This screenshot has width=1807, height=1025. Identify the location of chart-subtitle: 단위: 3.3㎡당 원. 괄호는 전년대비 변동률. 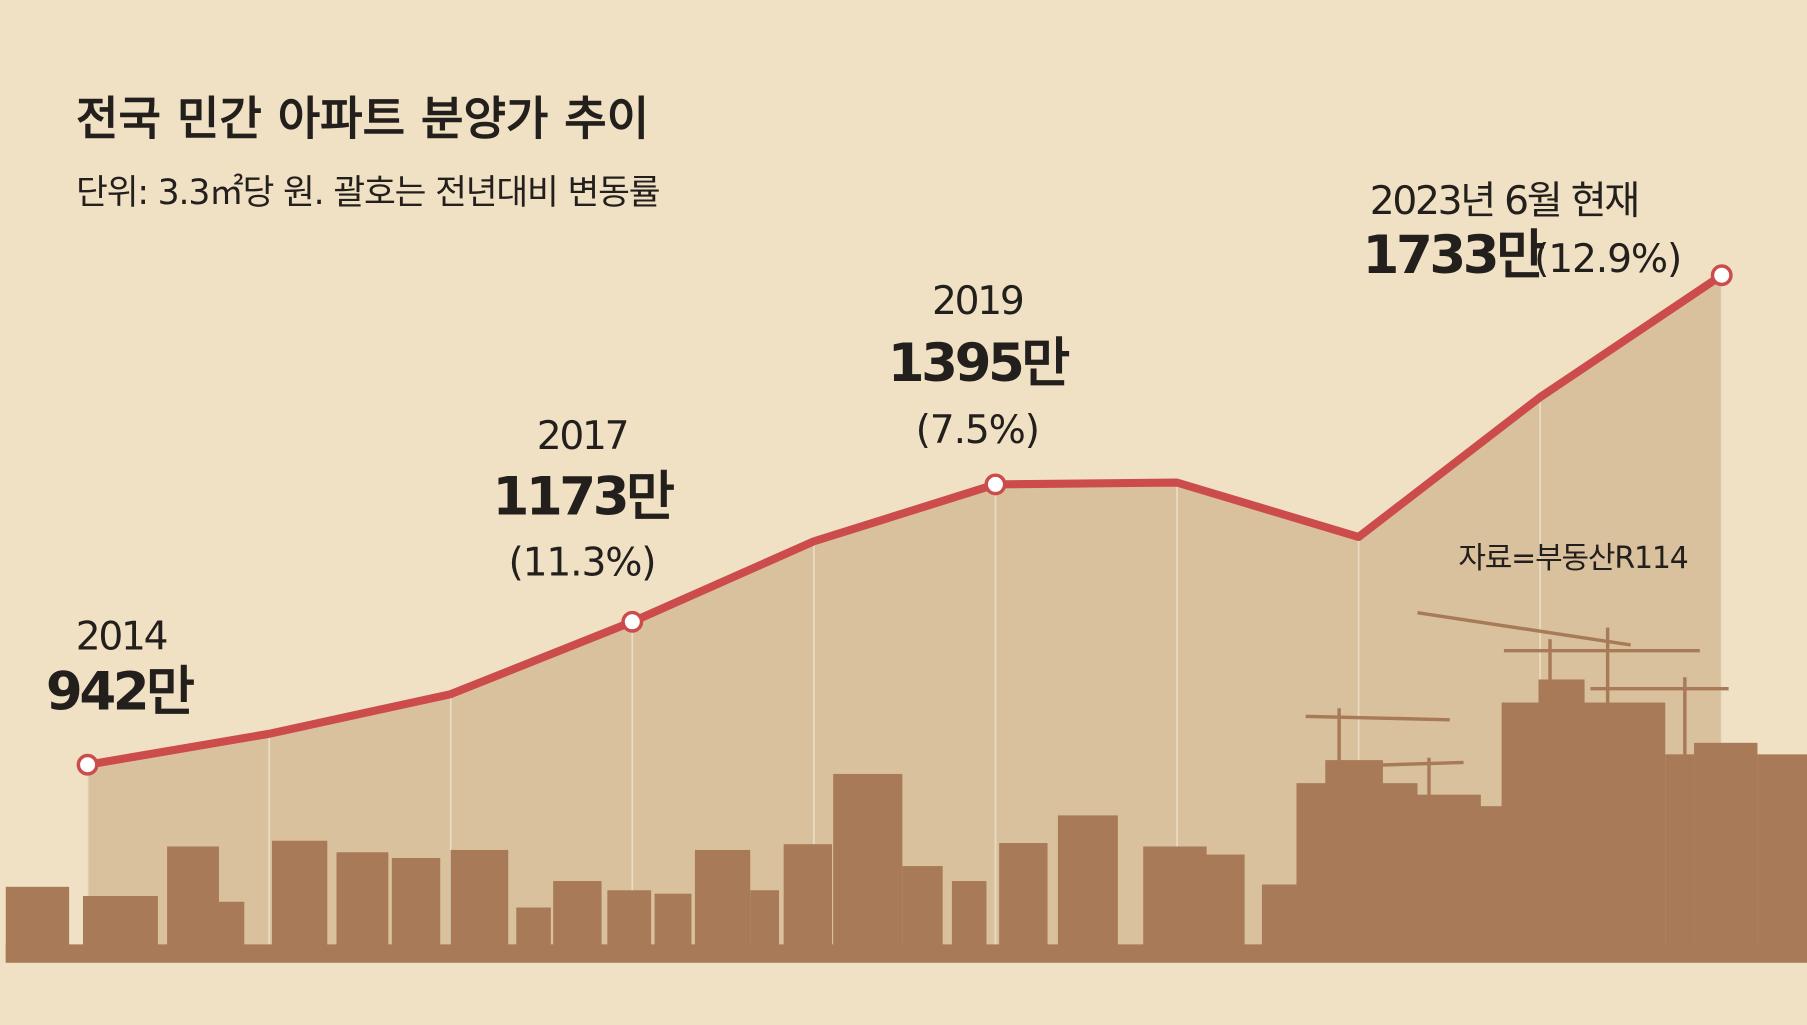
(368, 193).